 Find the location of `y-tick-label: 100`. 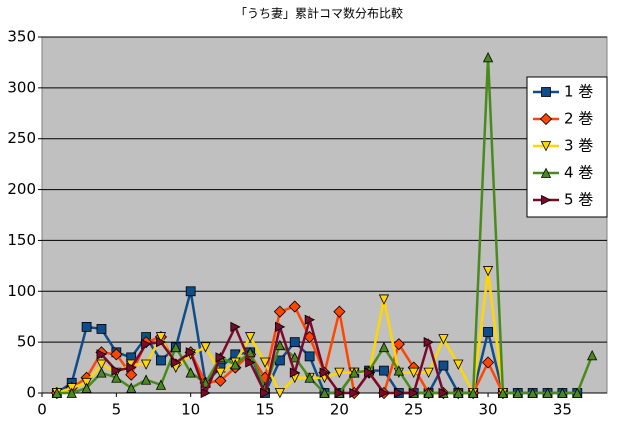

y-tick-label: 100 is located at coordinates (21, 291).